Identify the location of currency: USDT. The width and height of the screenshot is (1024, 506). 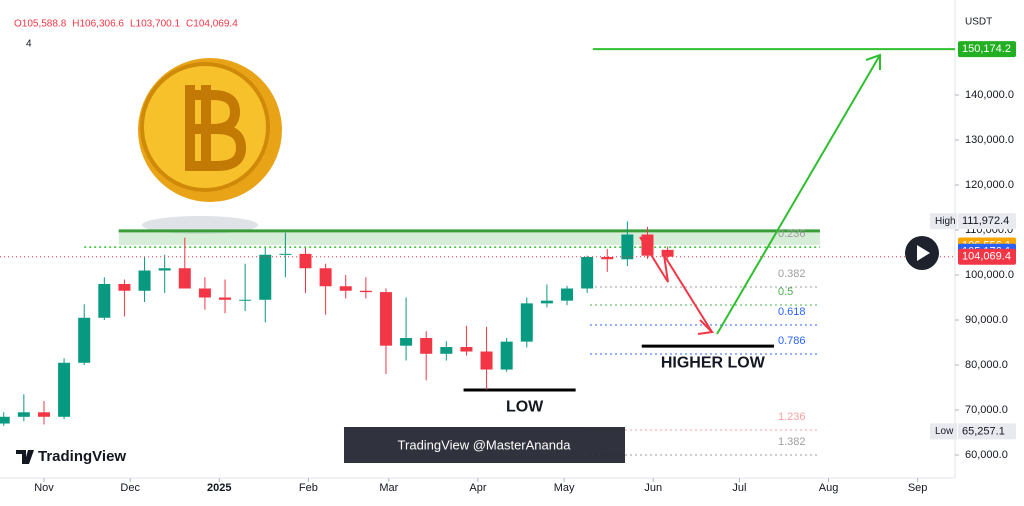
(978, 22).